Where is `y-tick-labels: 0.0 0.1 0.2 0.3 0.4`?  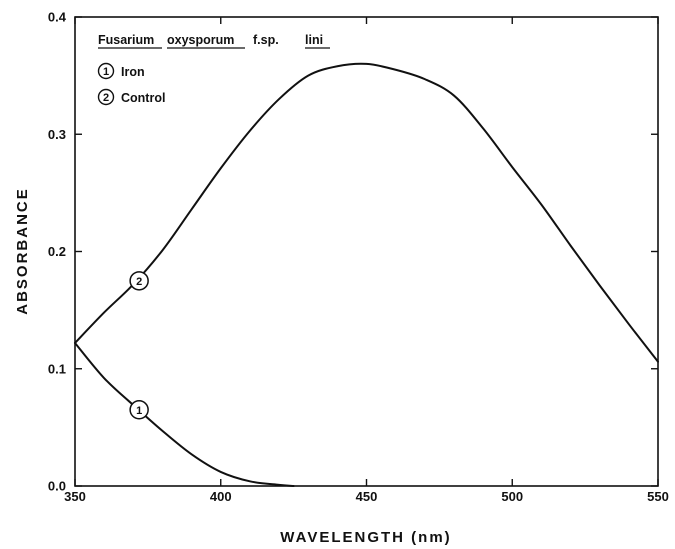
y-tick-labels: 0.0 0.1 0.2 0.3 0.4 is located at coordinates (57, 252).